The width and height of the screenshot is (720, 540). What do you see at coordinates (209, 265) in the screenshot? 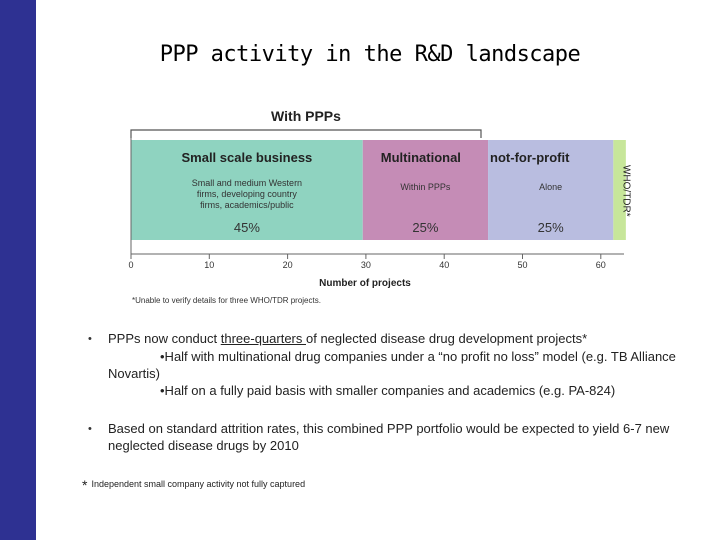
I see `x-tick-label-1: 10` at bounding box center [209, 265].